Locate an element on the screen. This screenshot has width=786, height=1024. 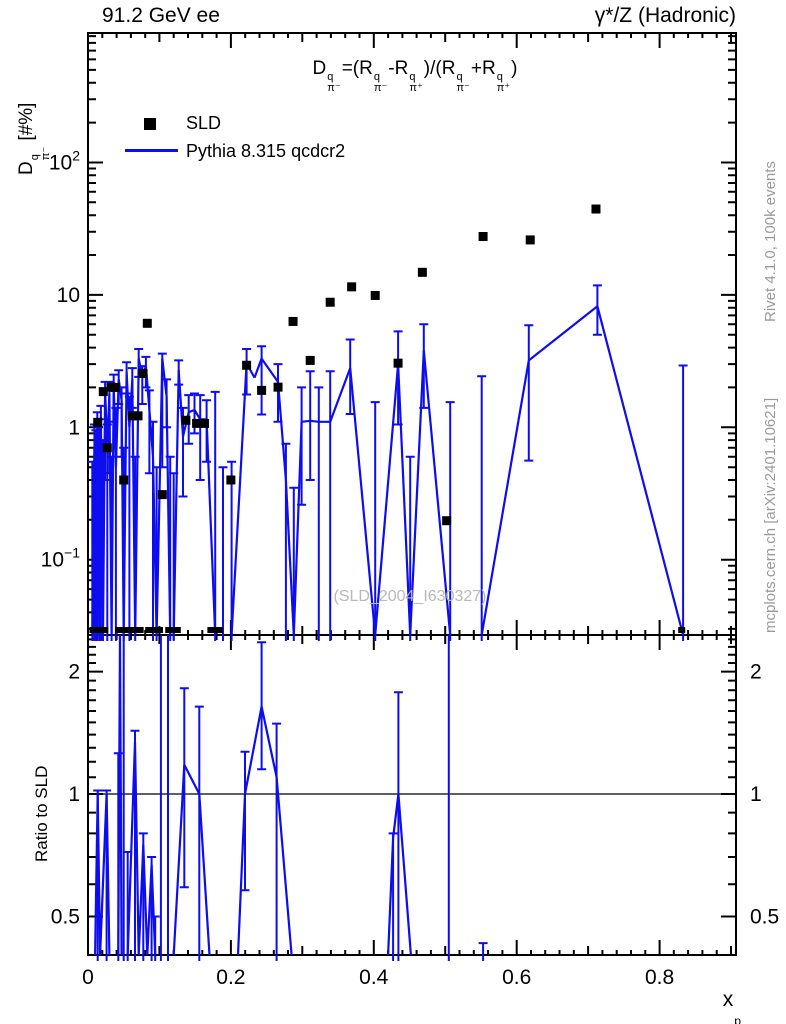
x-tick-label: 0.2 is located at coordinates (230, 977).